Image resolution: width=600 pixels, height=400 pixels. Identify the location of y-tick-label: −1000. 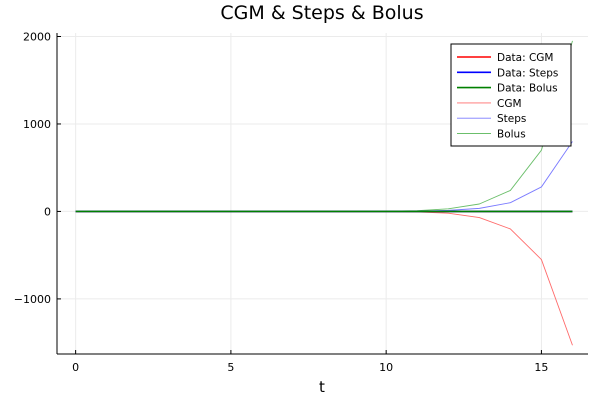
(32, 299).